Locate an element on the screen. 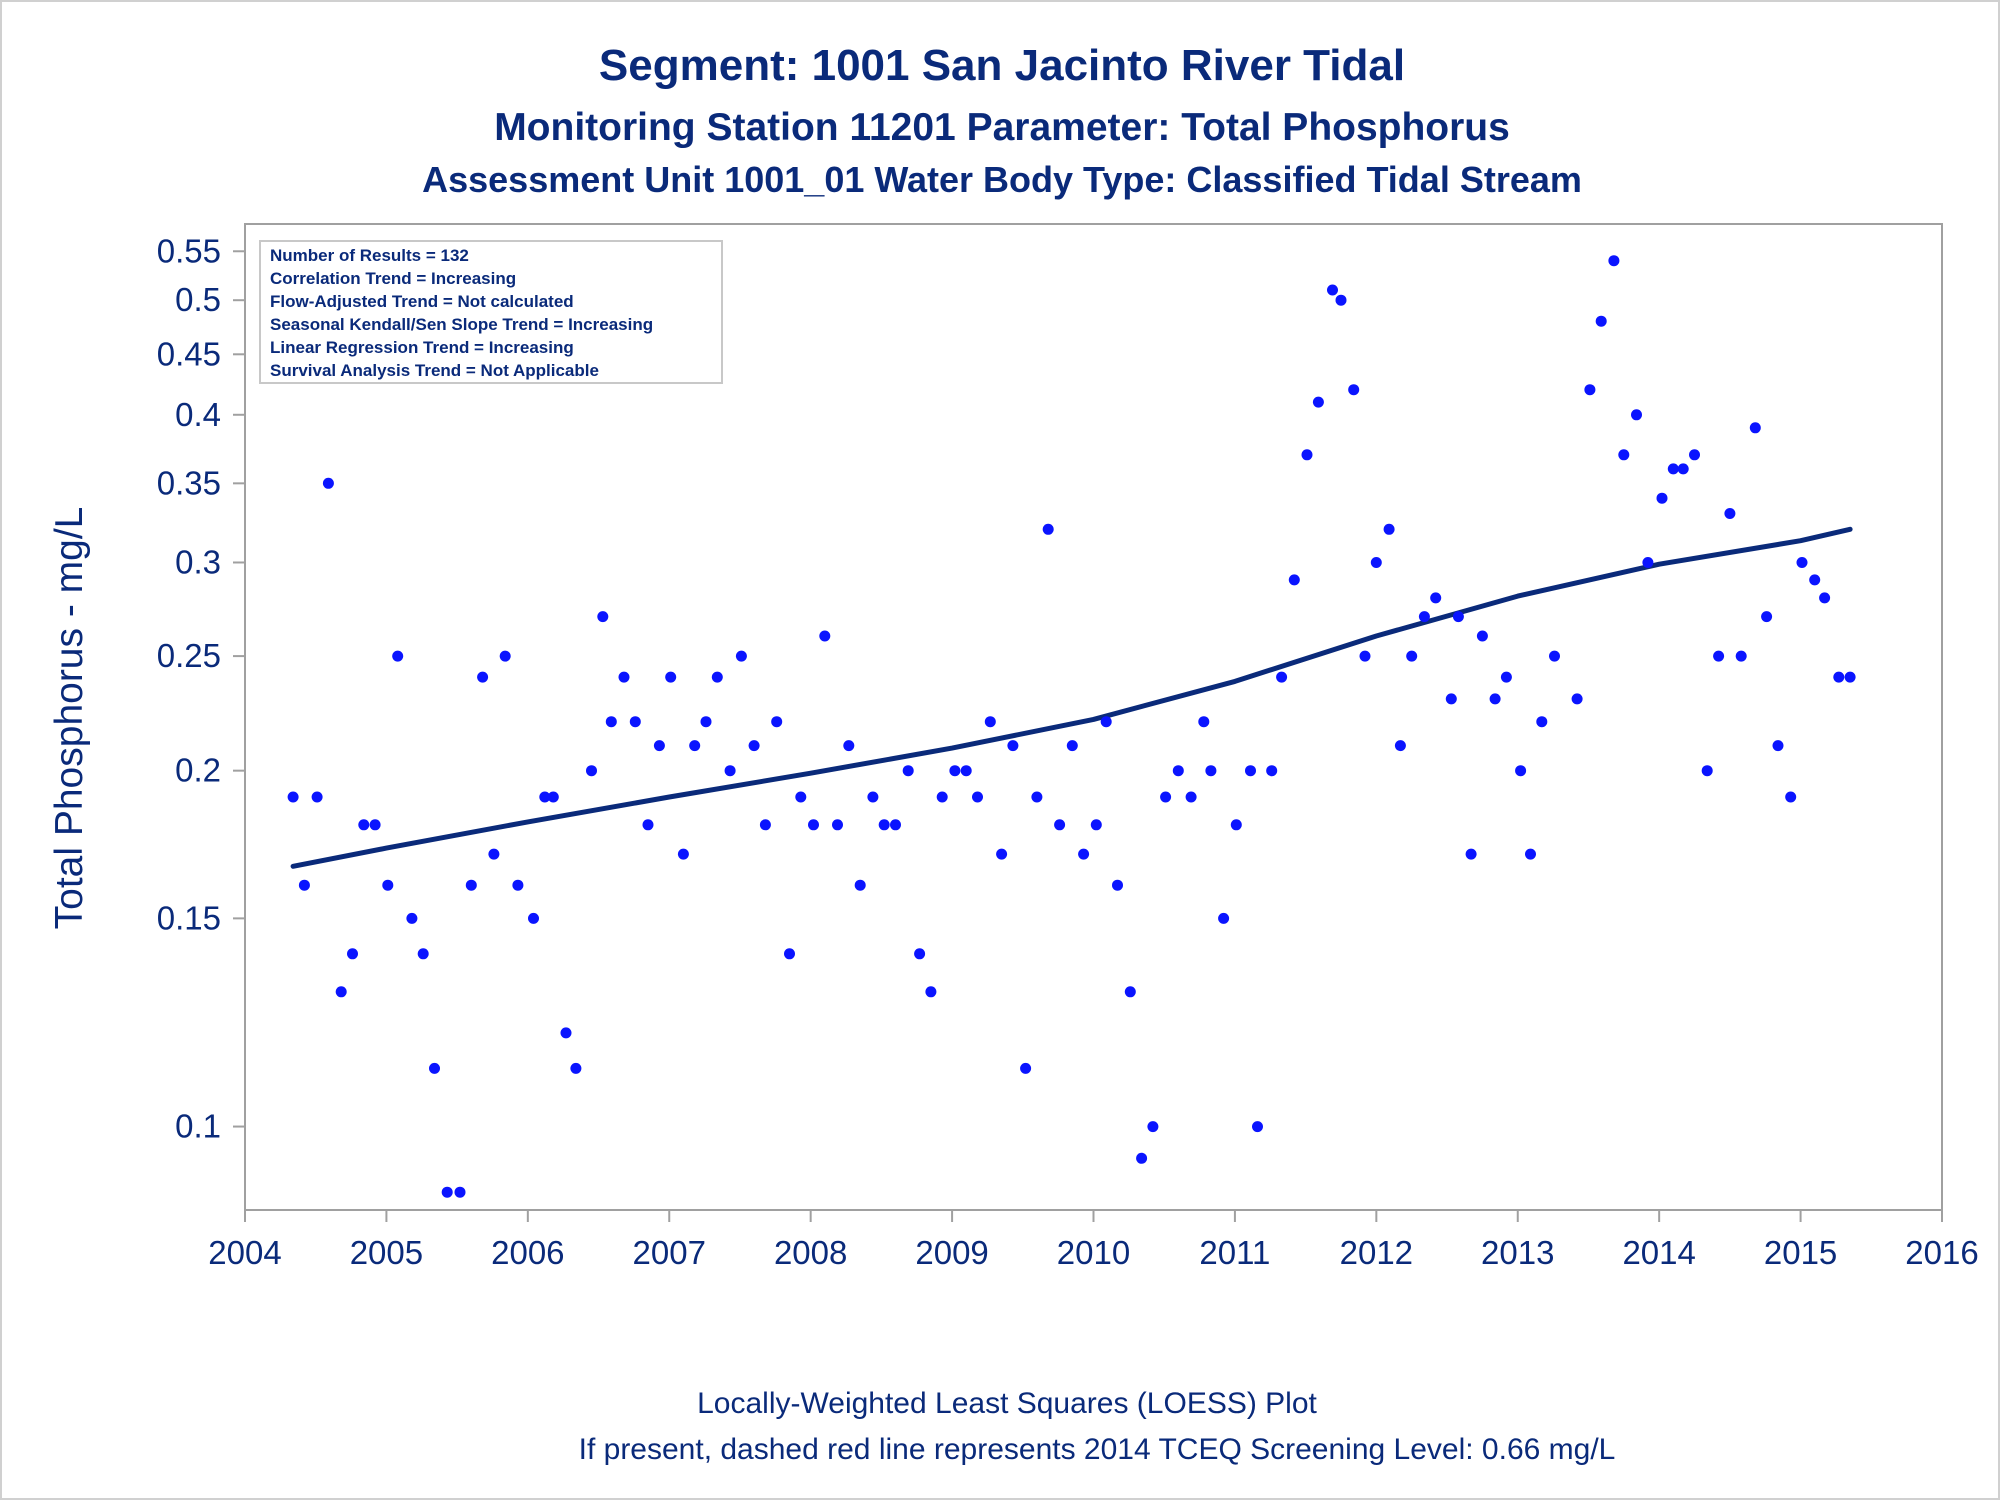  info-box-border is located at coordinates (491, 312).